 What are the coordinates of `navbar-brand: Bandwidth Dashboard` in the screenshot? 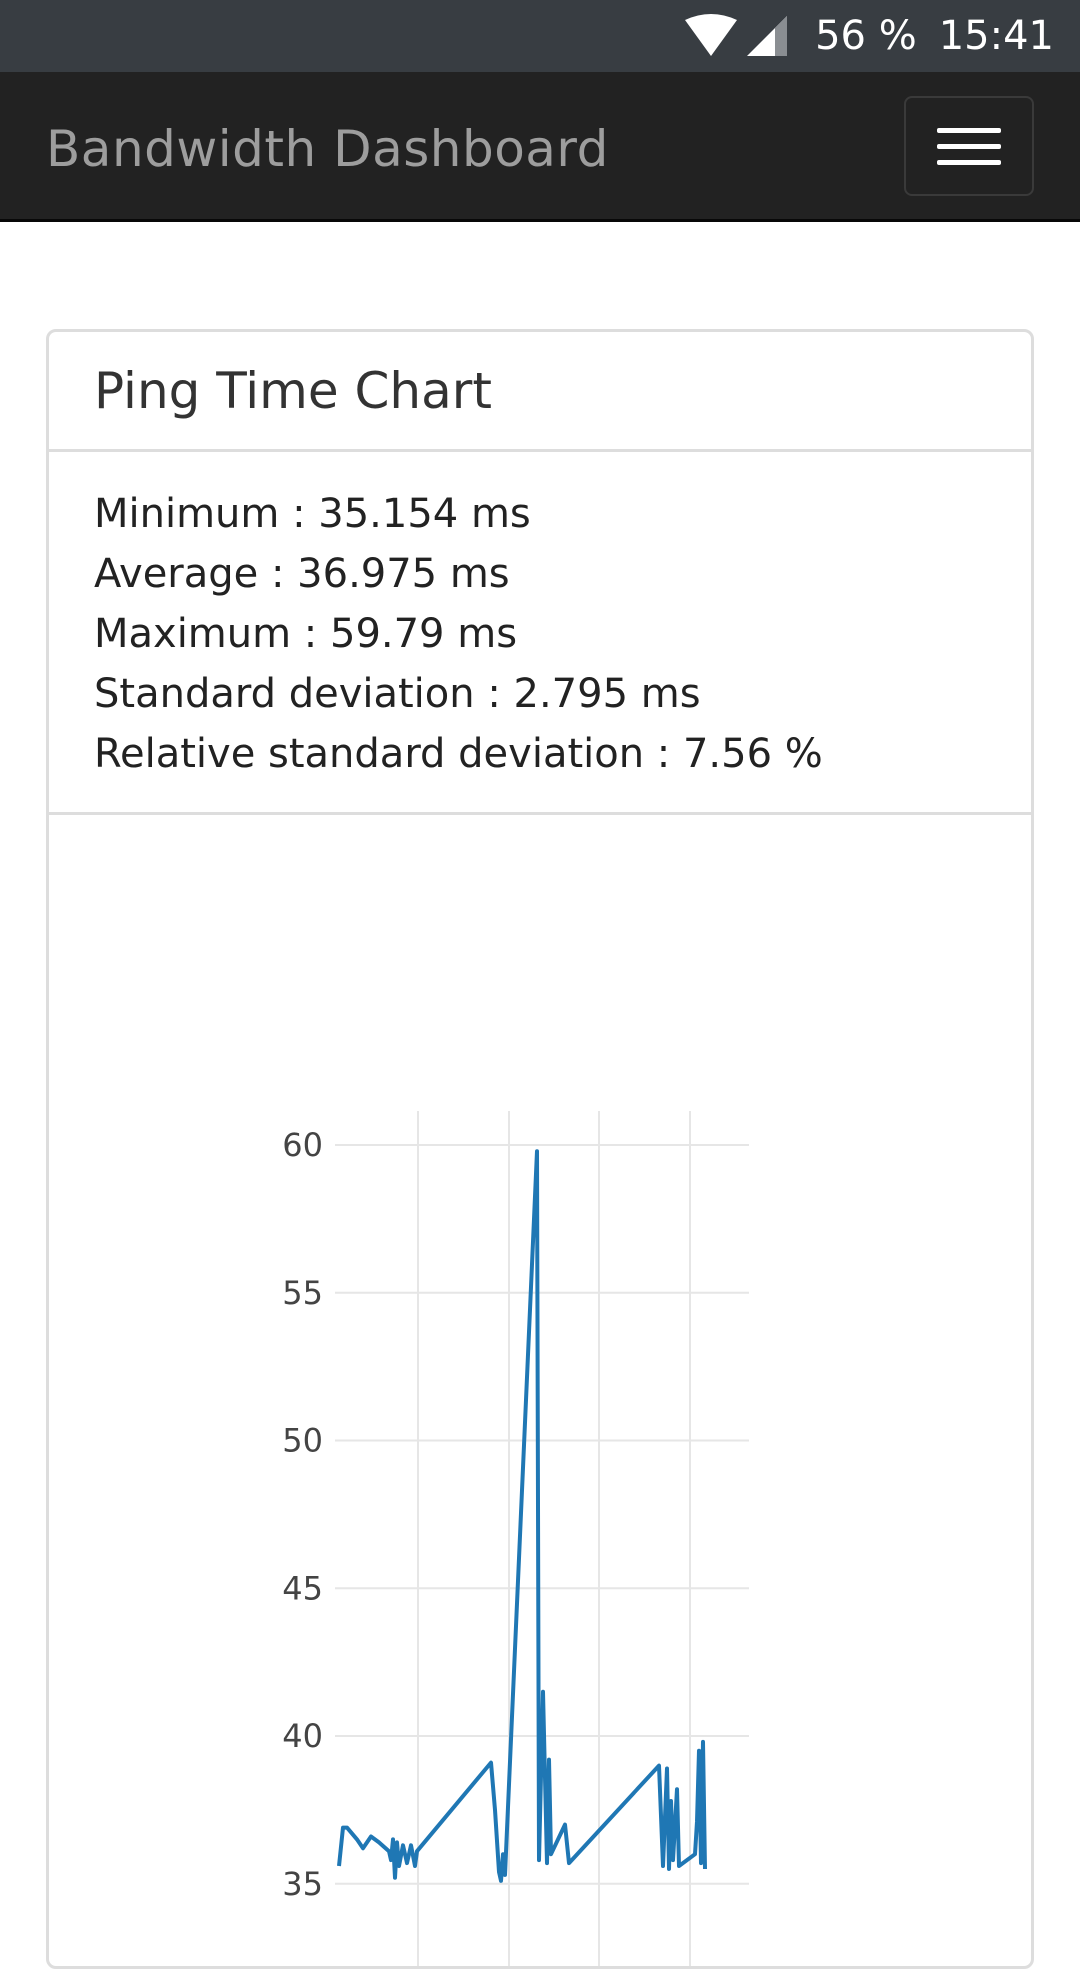 It's located at (327, 149).